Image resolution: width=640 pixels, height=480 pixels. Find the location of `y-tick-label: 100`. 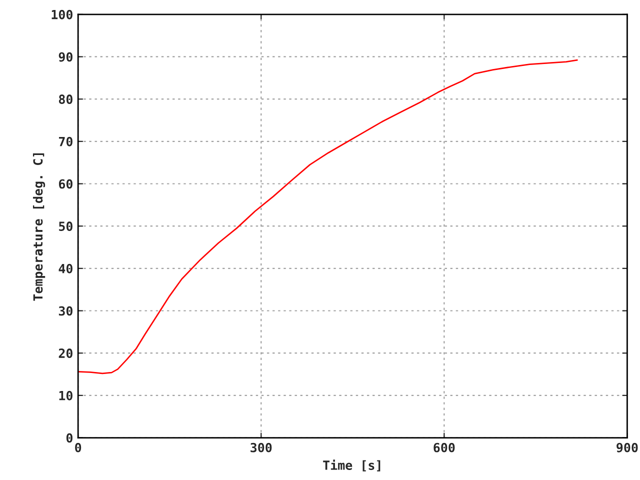

y-tick-label: 100 is located at coordinates (62, 15).